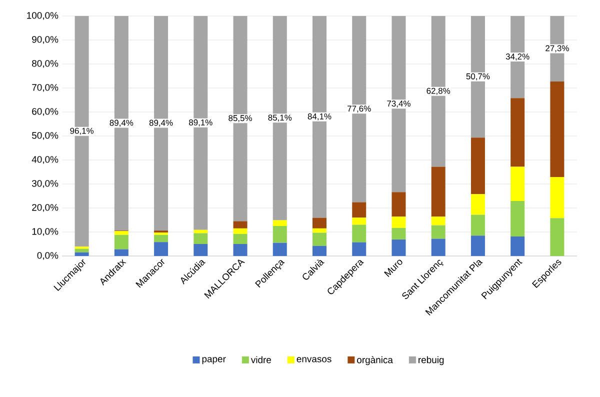 The width and height of the screenshot is (600, 397). Describe the element at coordinates (45, 160) in the screenshot. I see `y-tick-label: 40,0%` at that location.